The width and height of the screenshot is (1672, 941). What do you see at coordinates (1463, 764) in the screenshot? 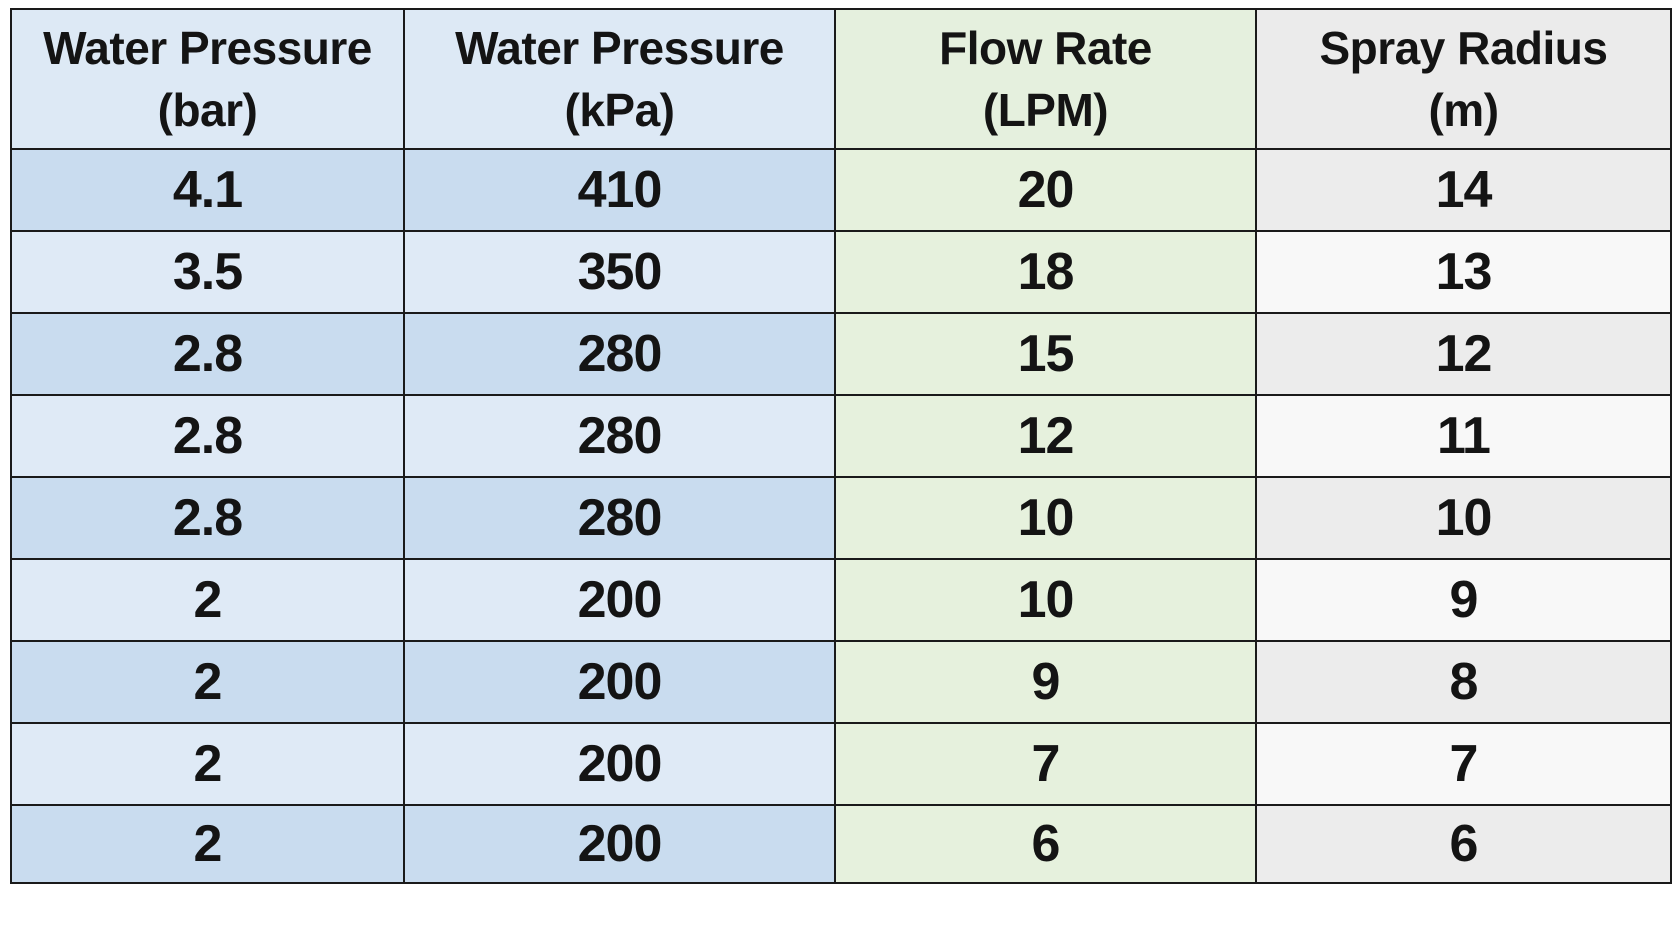
I see `cell-spray-radius: 7` at bounding box center [1463, 764].